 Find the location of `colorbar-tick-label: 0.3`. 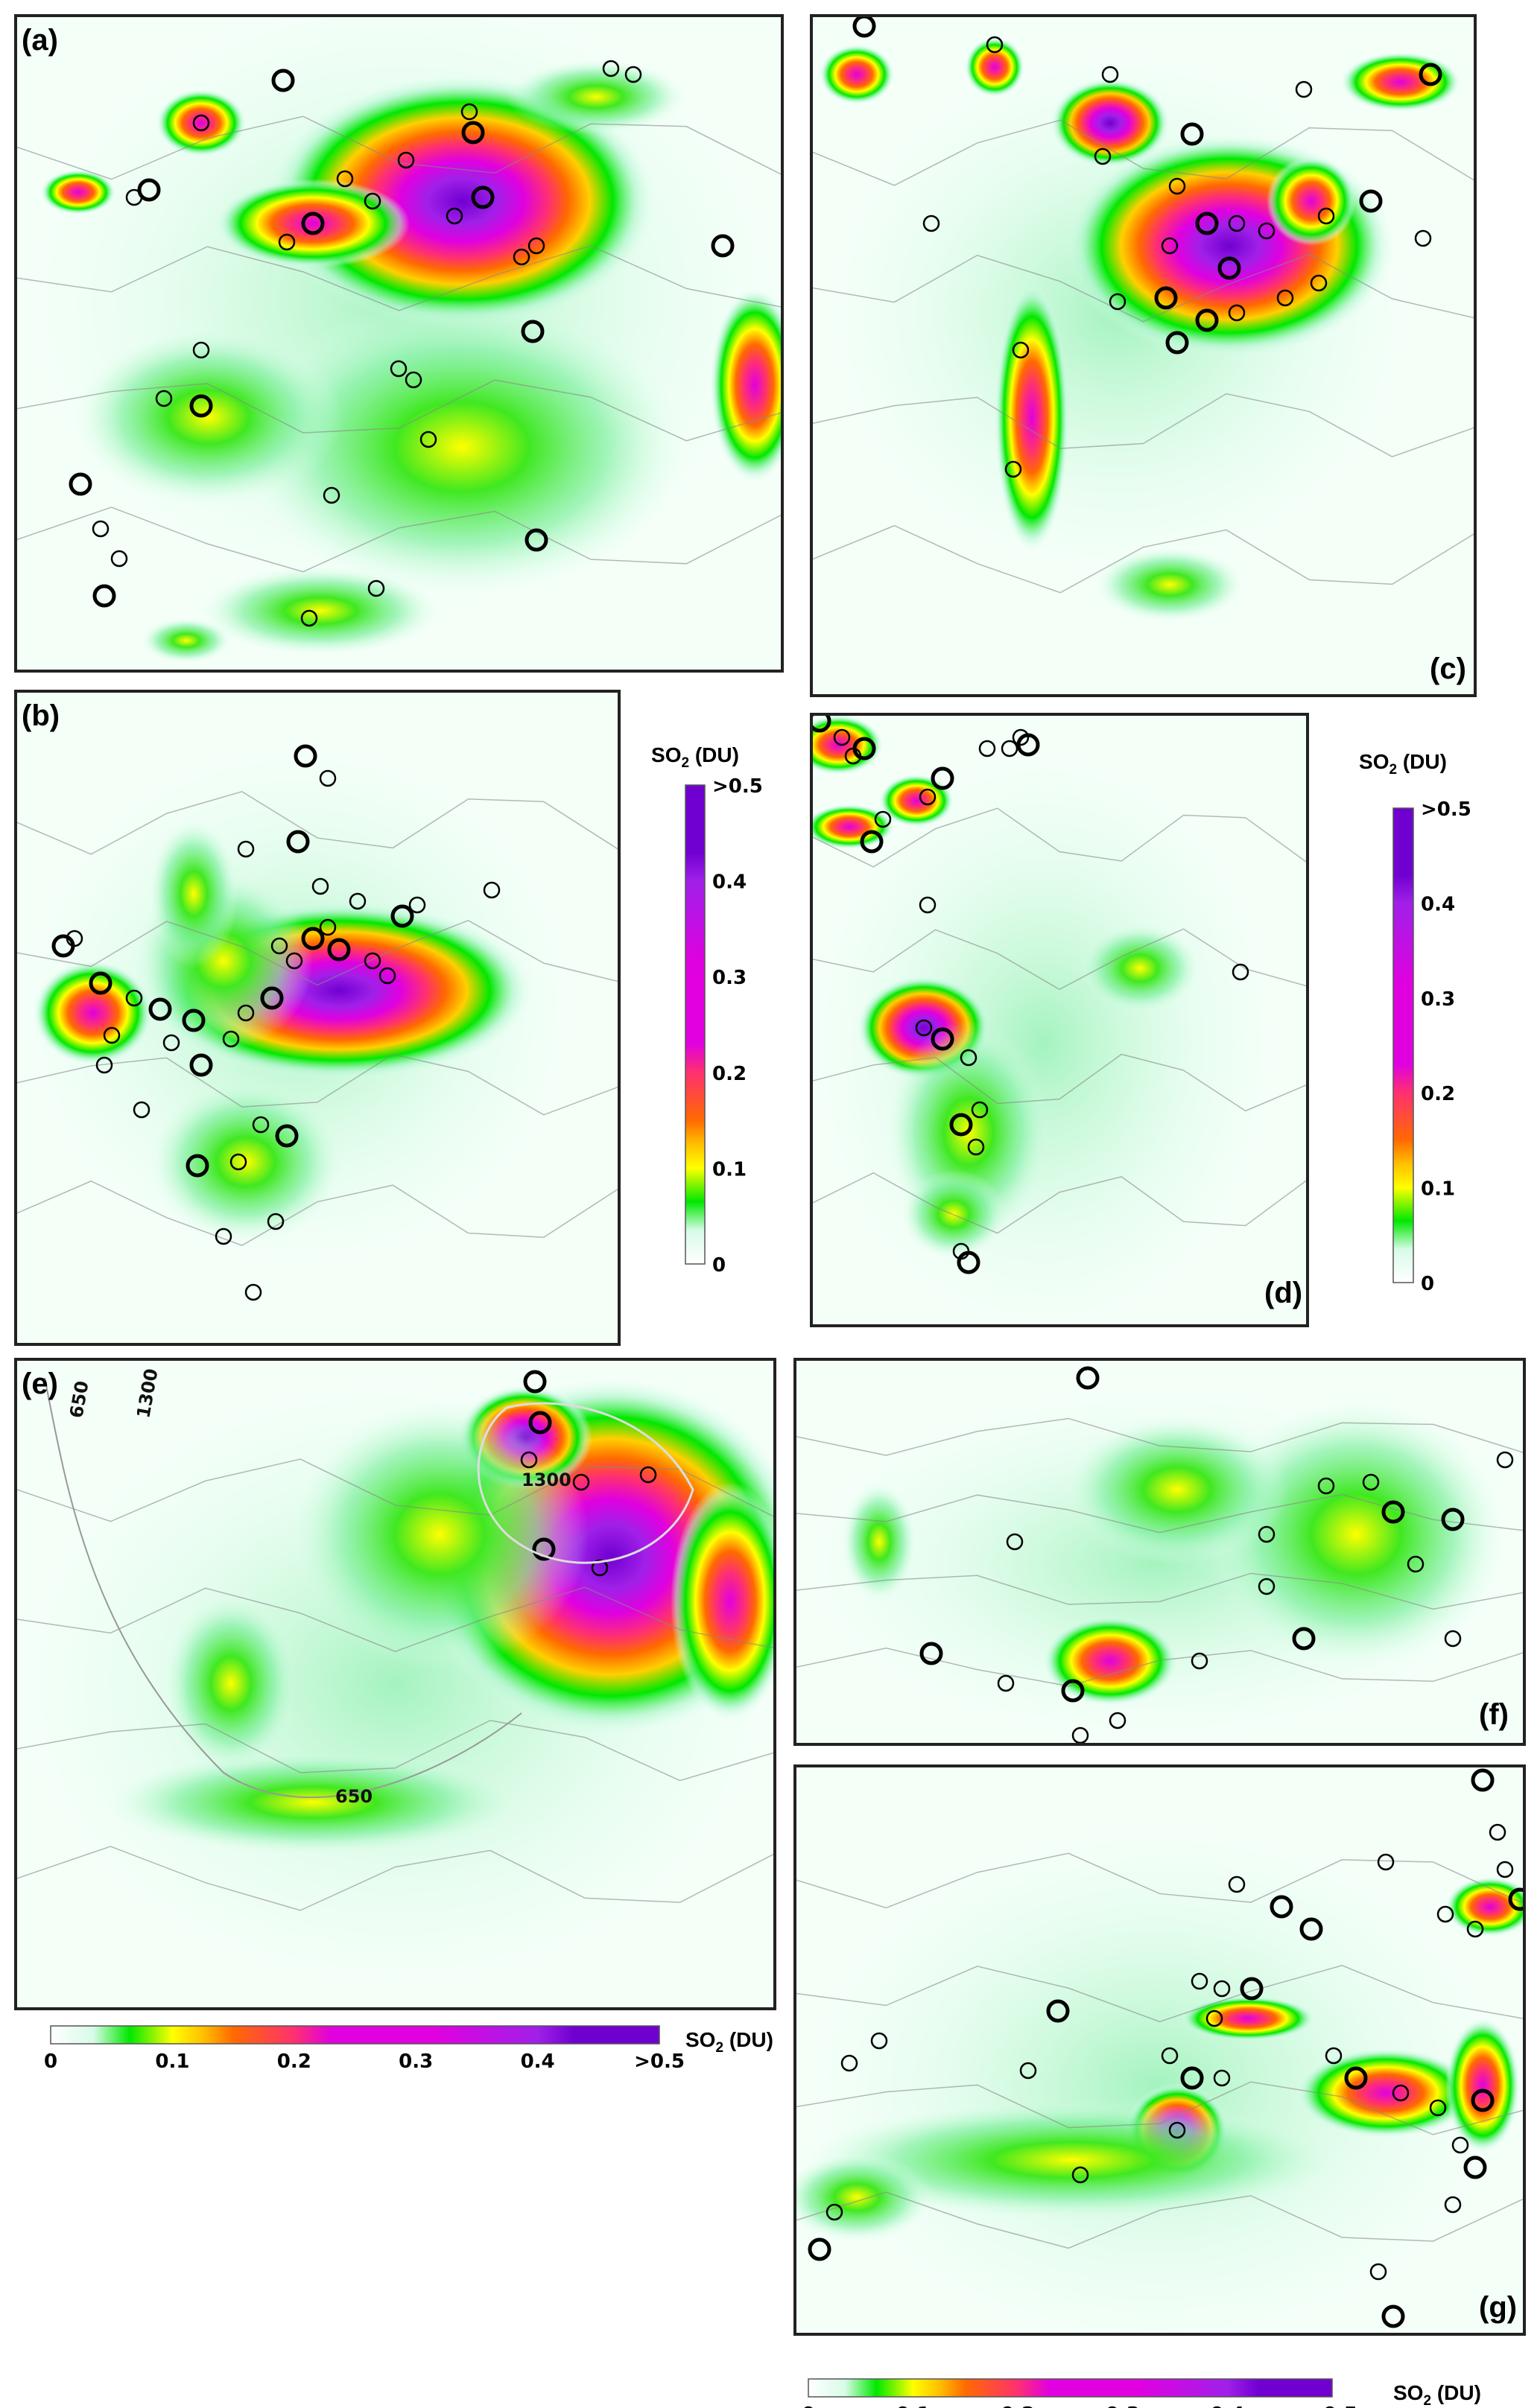

colorbar-tick-label: 0.3 is located at coordinates (1438, 999).